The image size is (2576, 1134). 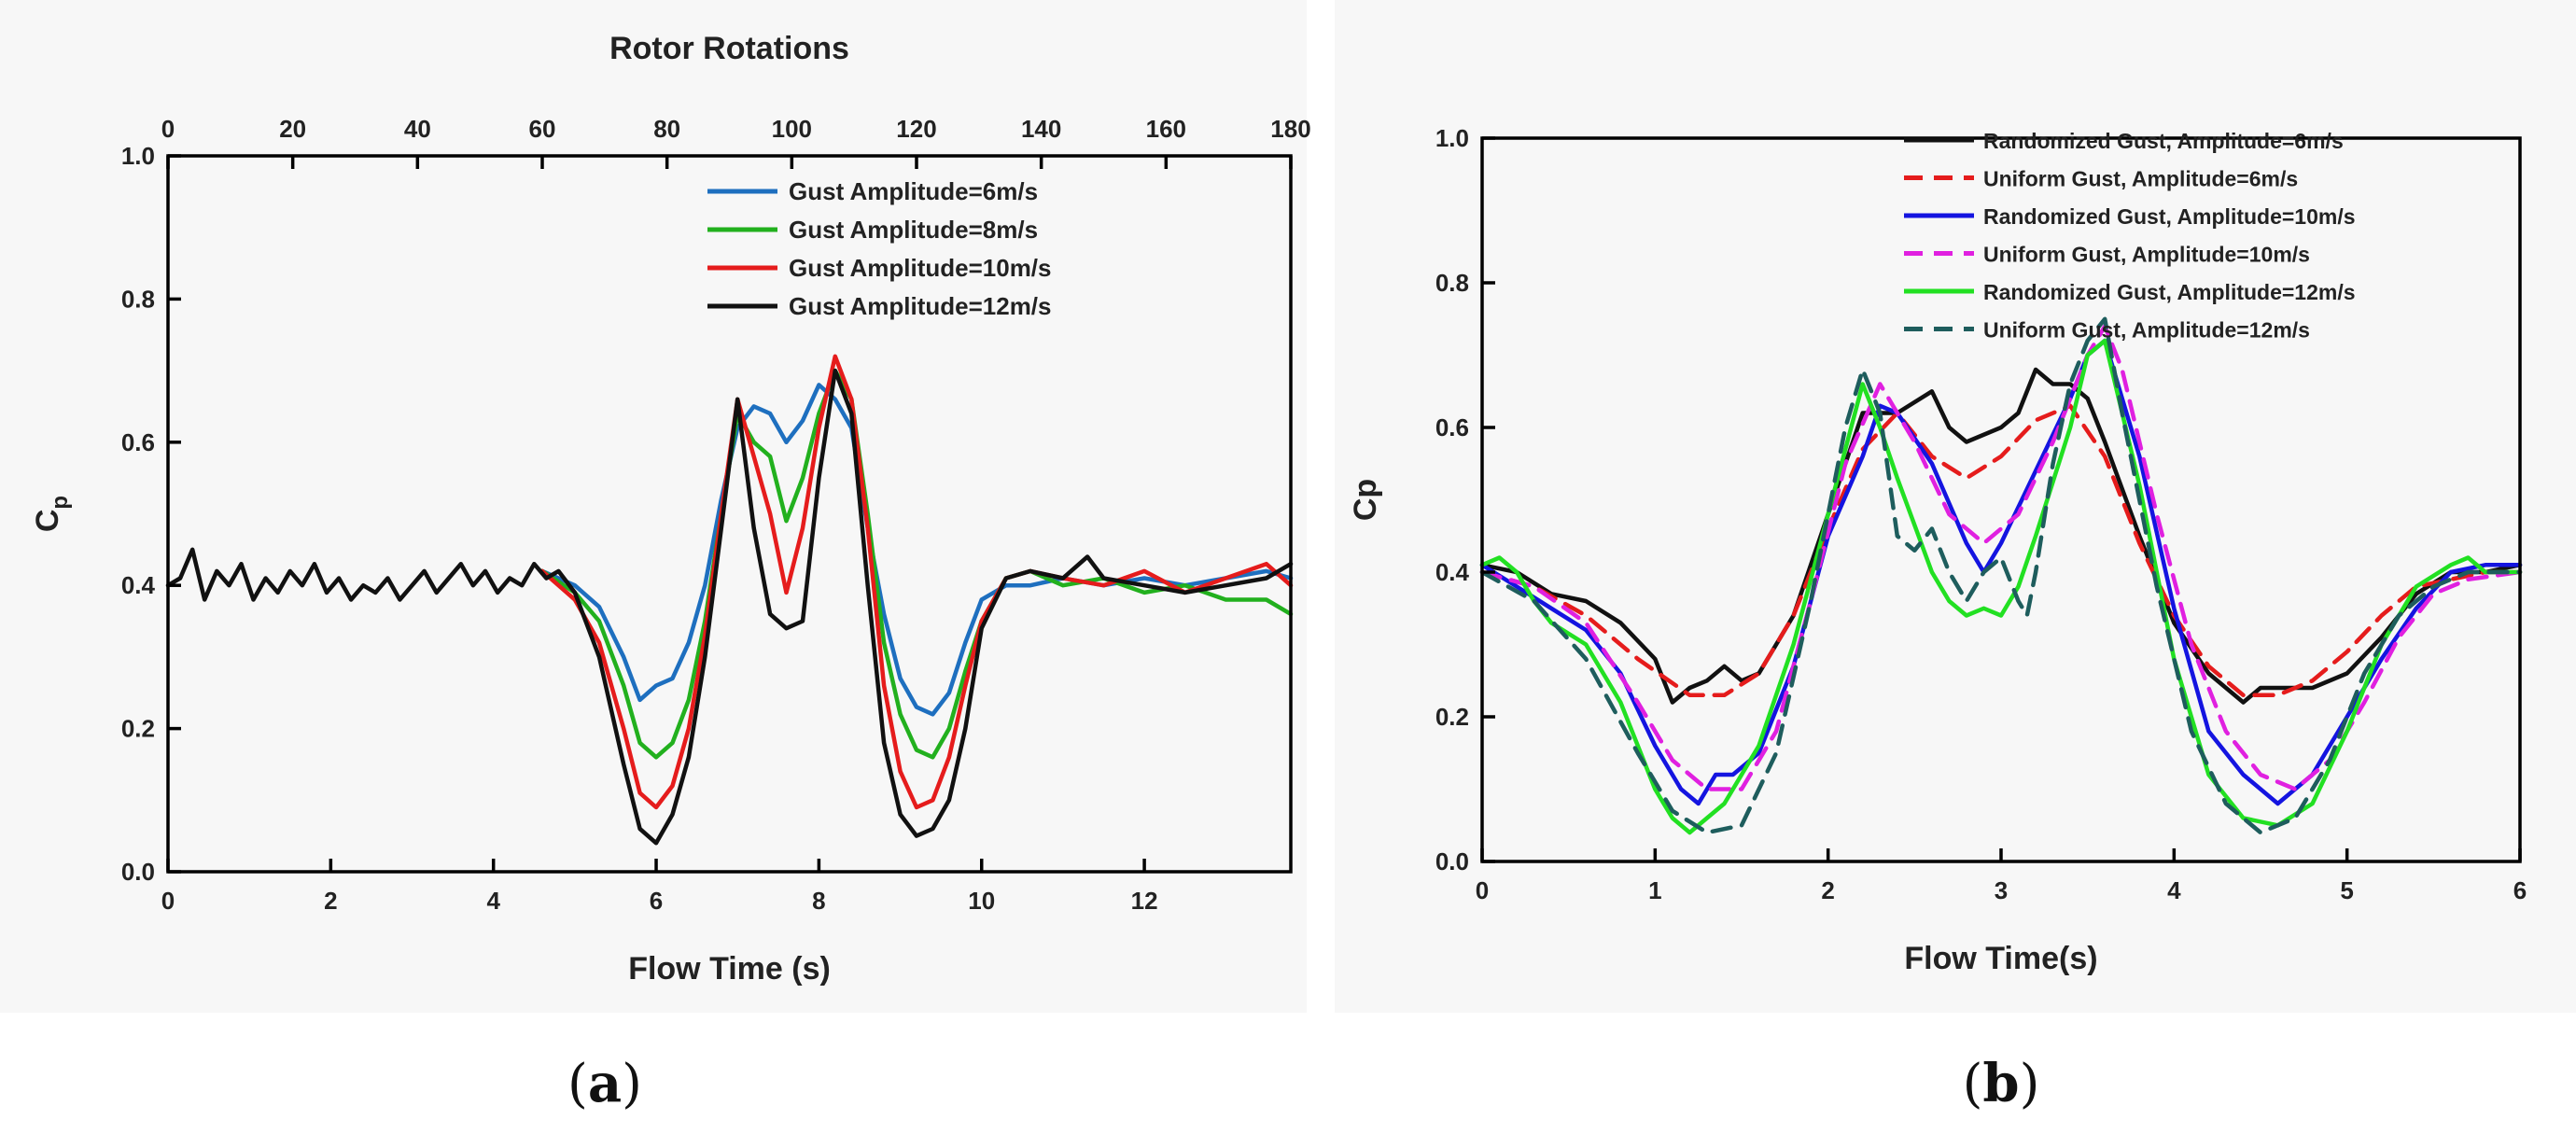 What do you see at coordinates (138, 156) in the screenshot?
I see `panel-a-ytick-label: 1.0` at bounding box center [138, 156].